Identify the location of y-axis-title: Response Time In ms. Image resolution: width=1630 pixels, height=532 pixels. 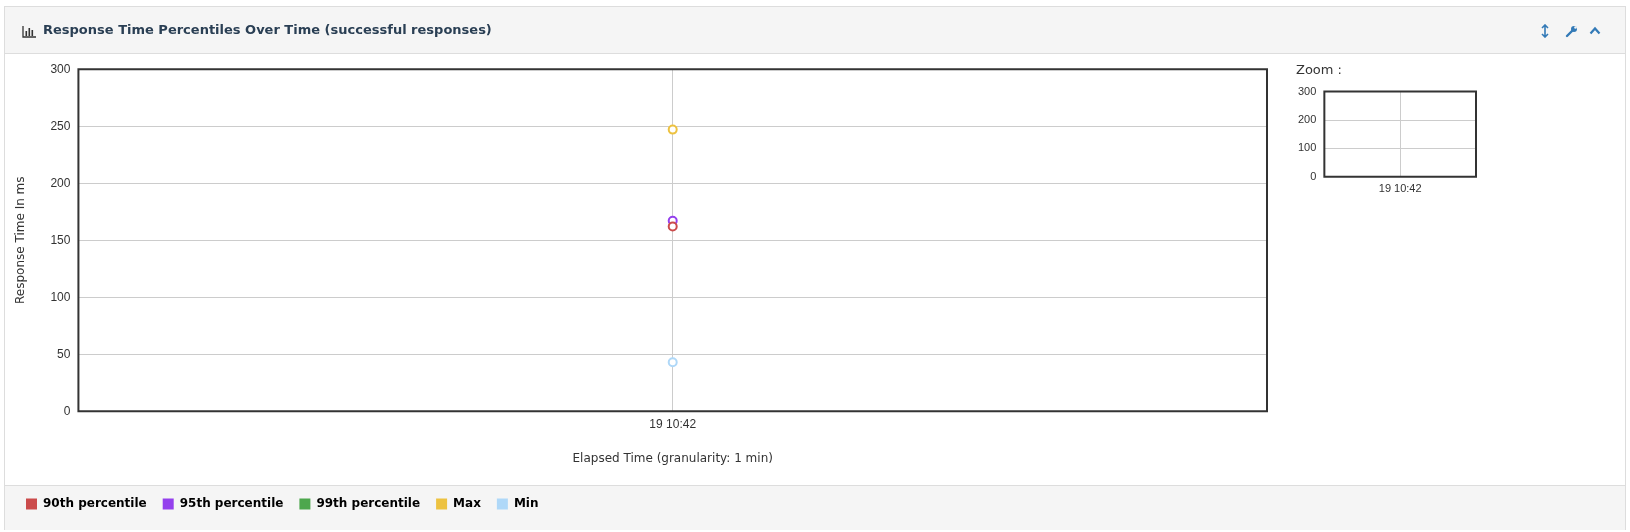
(20, 240).